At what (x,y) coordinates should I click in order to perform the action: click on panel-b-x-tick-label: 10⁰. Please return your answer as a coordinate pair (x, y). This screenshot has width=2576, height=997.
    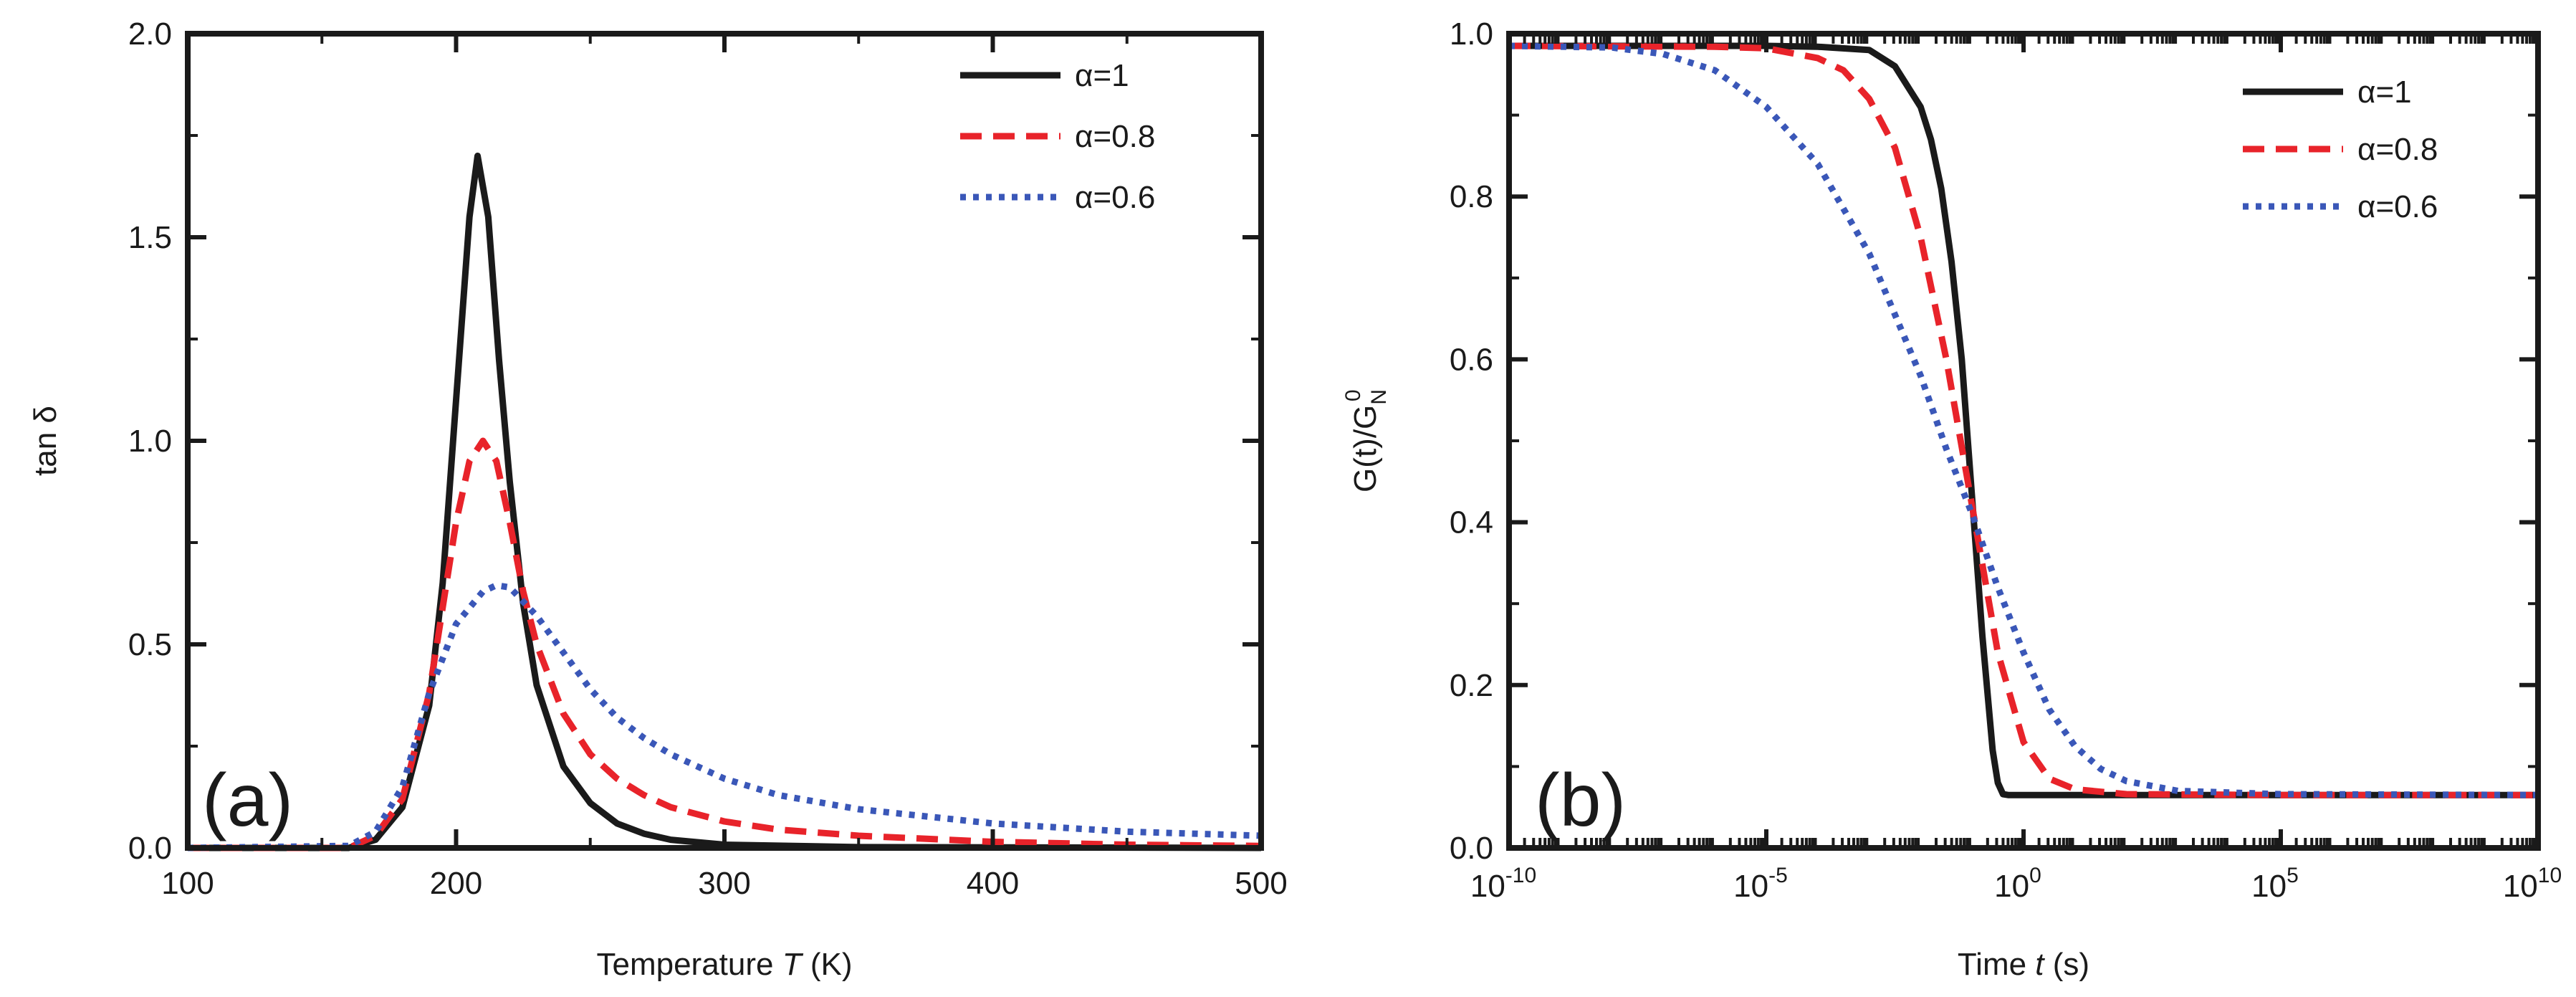
    Looking at the image, I should click on (2017, 884).